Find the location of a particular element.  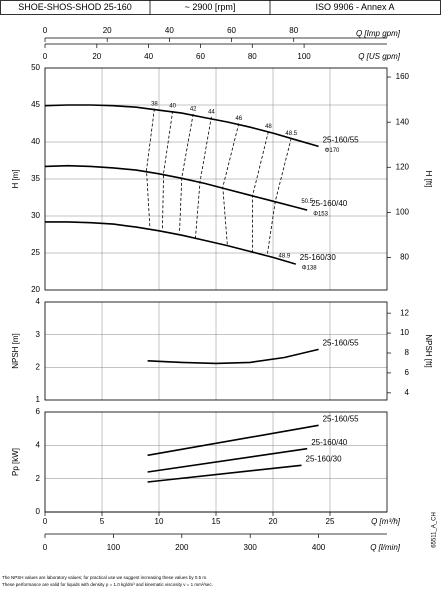

efficiency-label: 42 is located at coordinates (193, 109).